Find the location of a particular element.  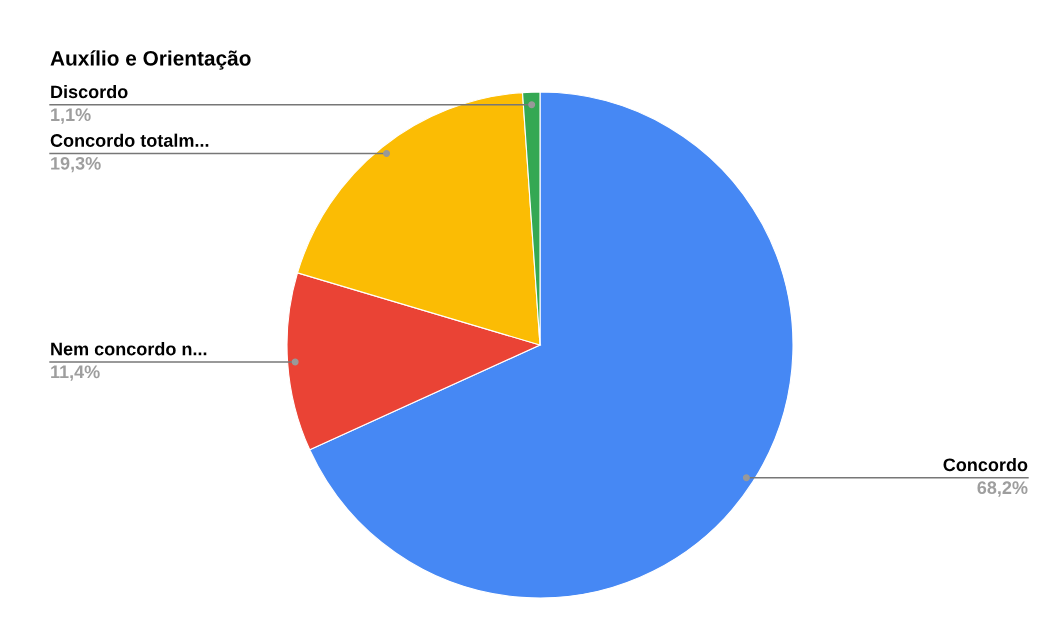

slice-label: Discordo is located at coordinates (89, 91).